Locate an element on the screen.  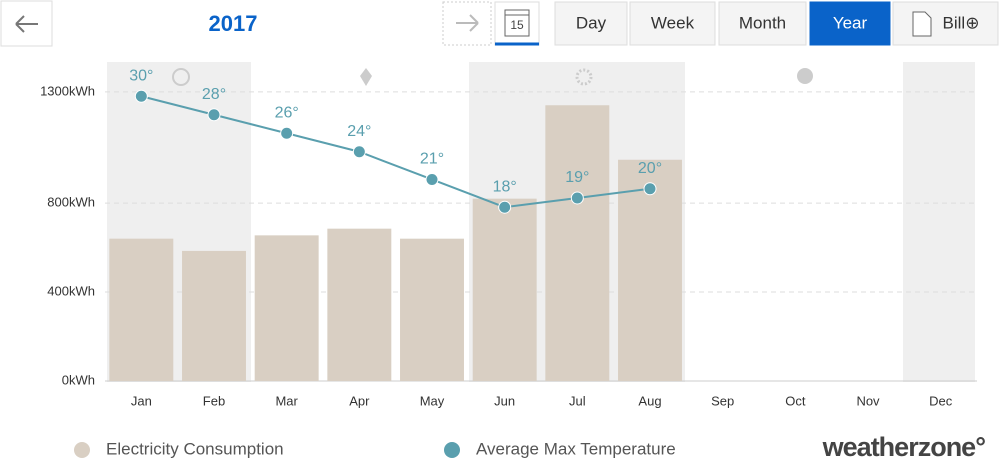
x-tick-label: Apr is located at coordinates (359, 400).